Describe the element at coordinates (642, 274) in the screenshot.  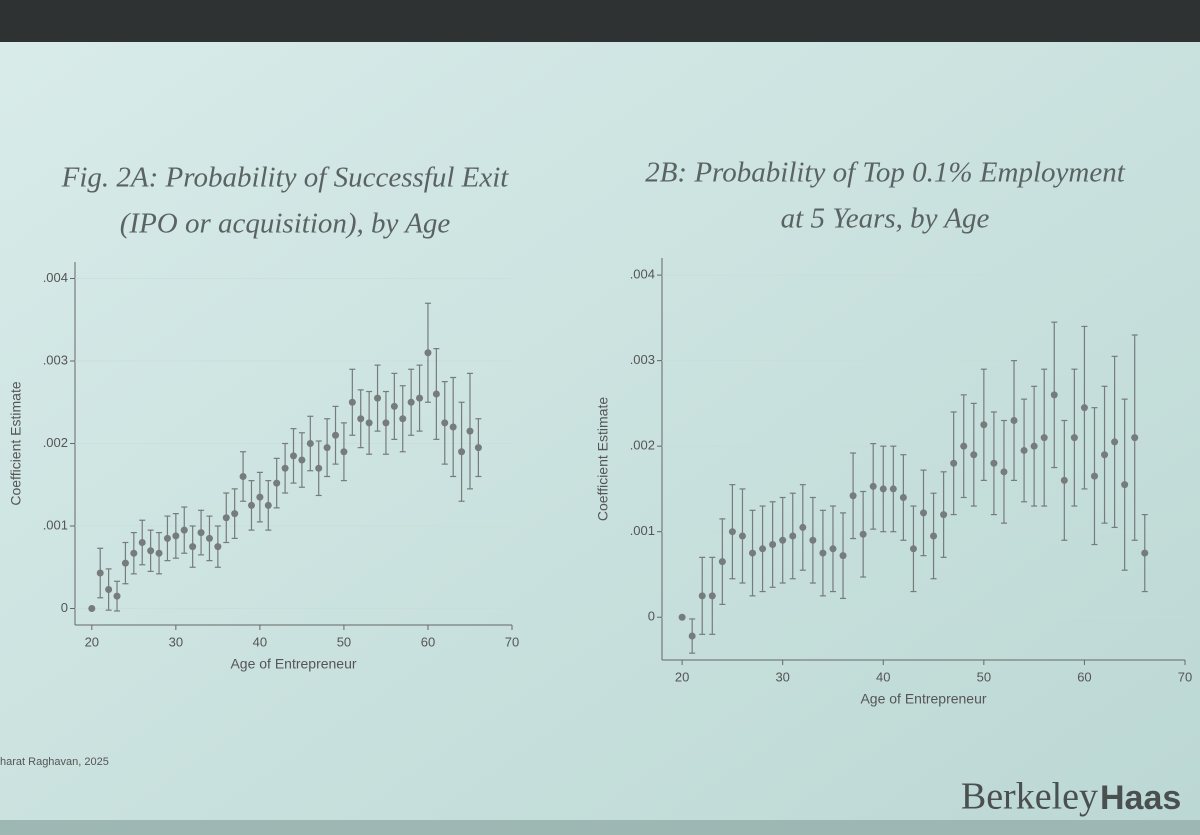
I see `y-tick-label: .004` at that location.